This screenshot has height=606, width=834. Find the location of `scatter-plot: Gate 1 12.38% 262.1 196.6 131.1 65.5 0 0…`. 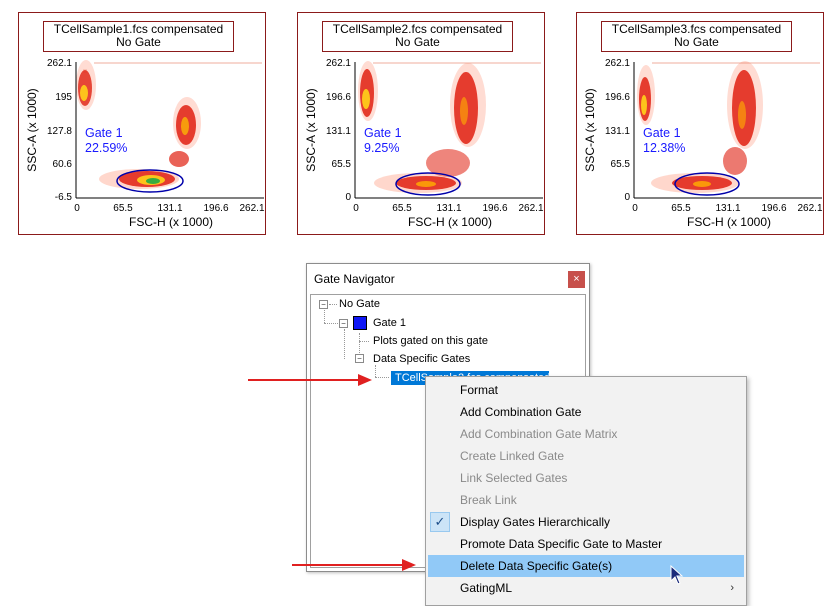

scatter-plot: Gate 1 12.38% 262.1 196.6 131.1 65.5 0 0… is located at coordinates (701, 124).